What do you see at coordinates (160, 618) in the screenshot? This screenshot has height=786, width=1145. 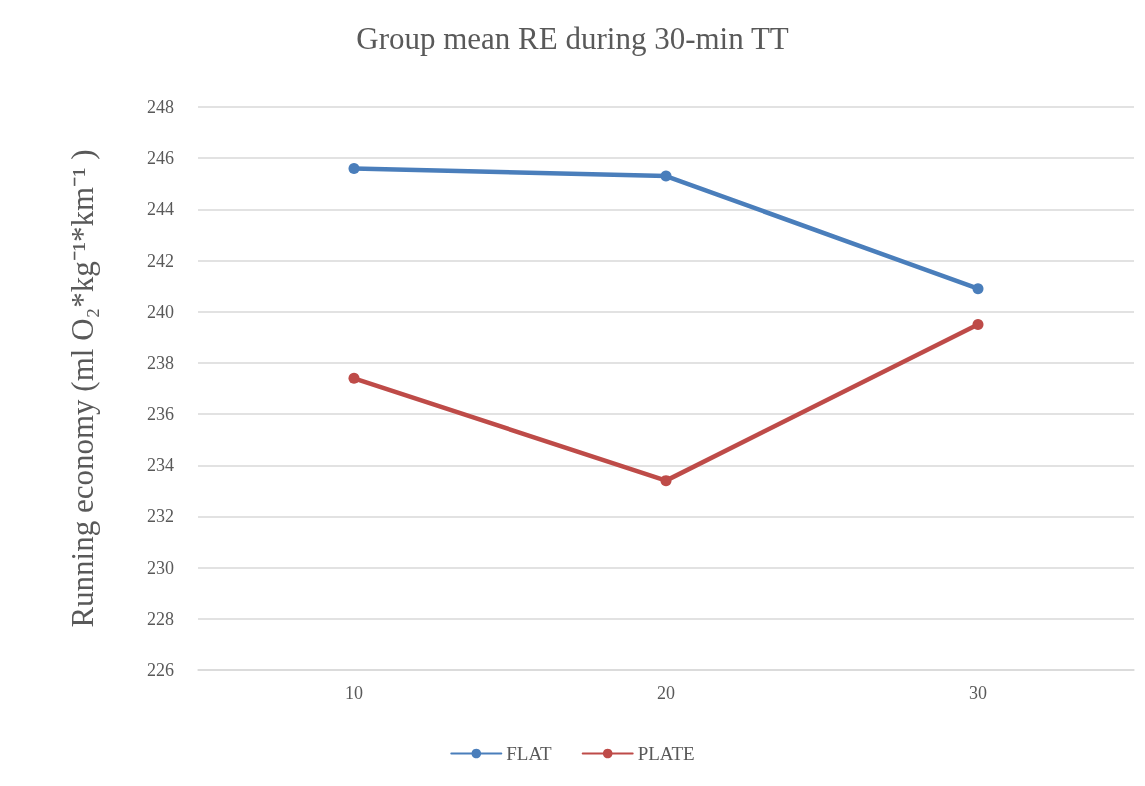 I see `y-tick-label: 228` at bounding box center [160, 618].